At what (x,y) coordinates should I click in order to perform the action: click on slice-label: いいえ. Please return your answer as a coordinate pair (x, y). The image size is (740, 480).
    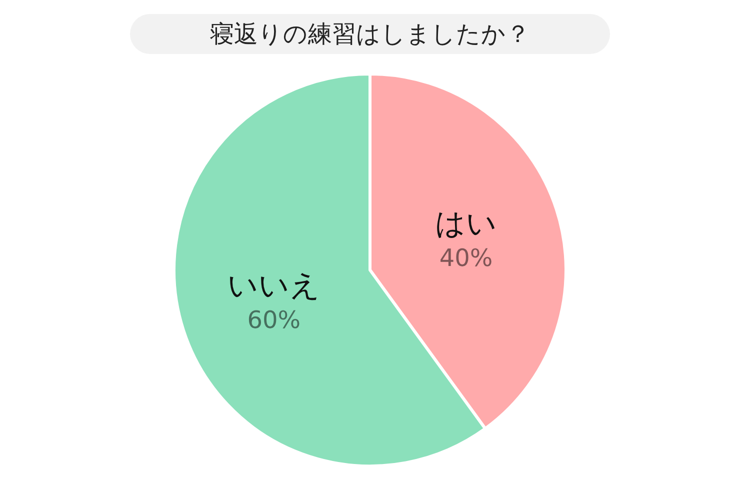
    Looking at the image, I should click on (273, 286).